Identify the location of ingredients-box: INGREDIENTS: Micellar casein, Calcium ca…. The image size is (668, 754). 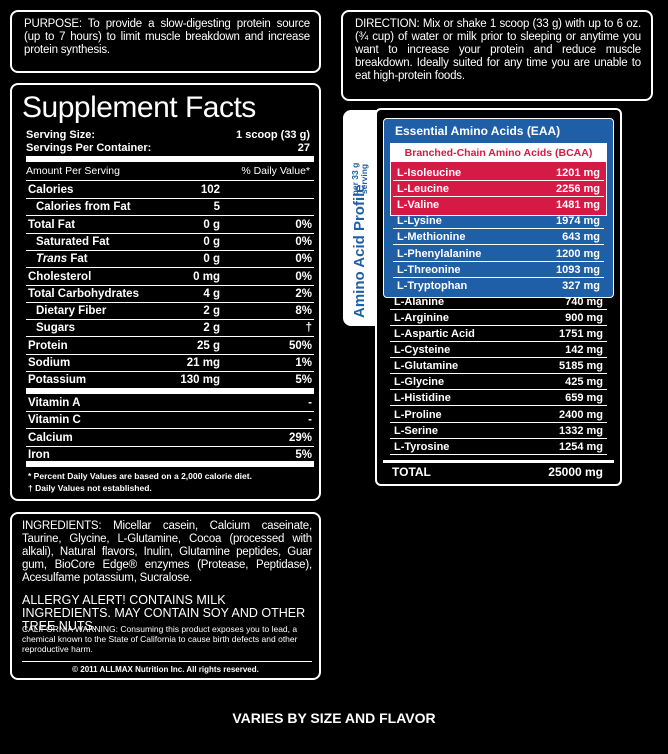
(165, 596).